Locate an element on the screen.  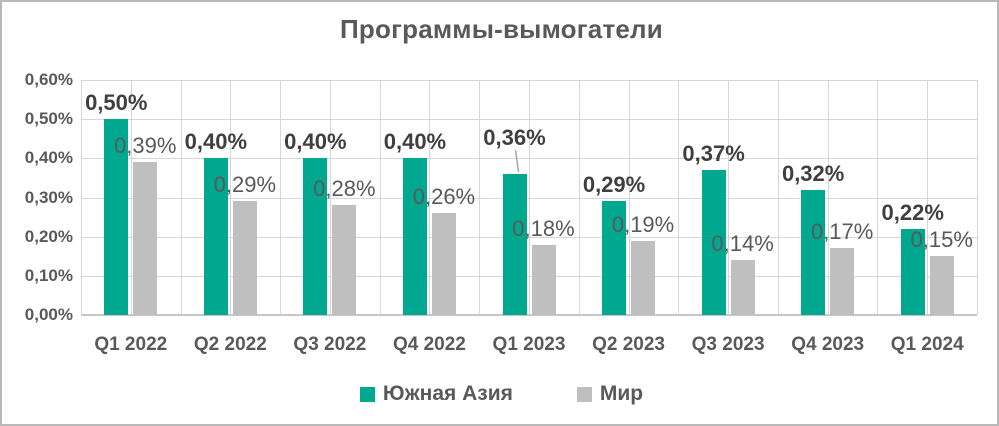
bar-label-world: 0,29% is located at coordinates (245, 185).